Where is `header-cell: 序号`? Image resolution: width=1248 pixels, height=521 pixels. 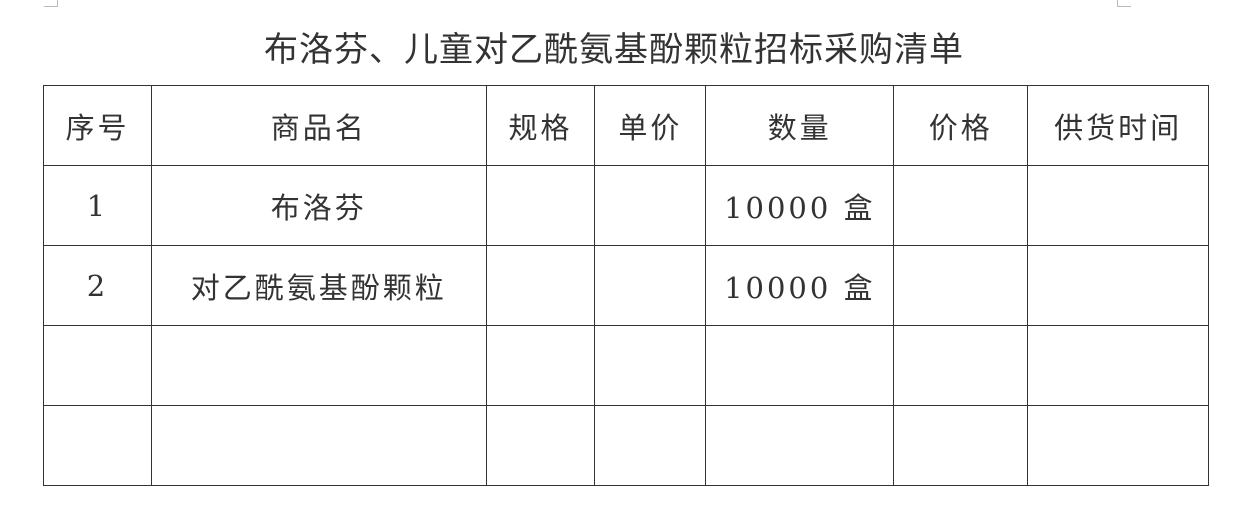 header-cell: 序号 is located at coordinates (97, 125).